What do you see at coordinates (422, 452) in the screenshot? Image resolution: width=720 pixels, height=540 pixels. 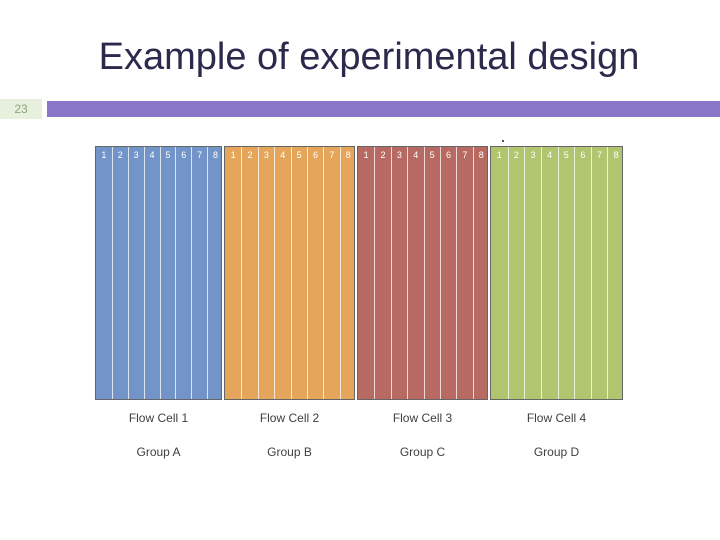 I see `group-label: Group C` at bounding box center [422, 452].